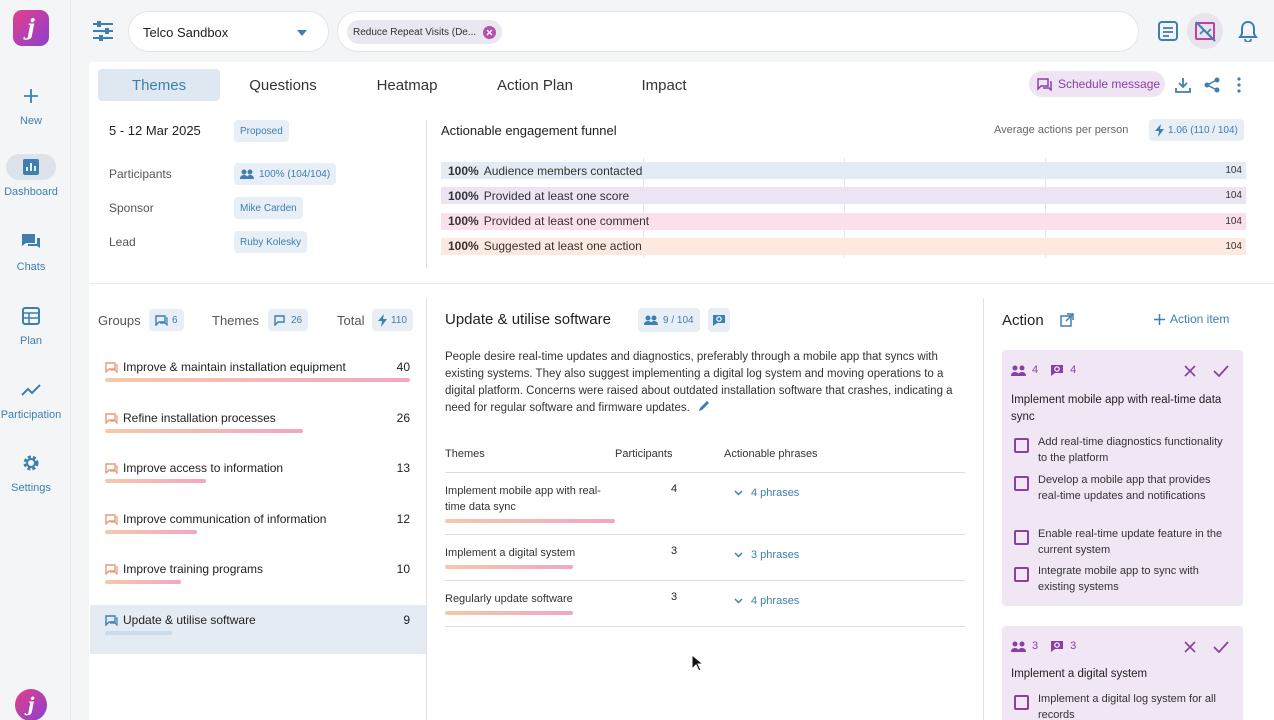 The width and height of the screenshot is (1274, 720). I want to click on message-icon, so click(1044, 84).